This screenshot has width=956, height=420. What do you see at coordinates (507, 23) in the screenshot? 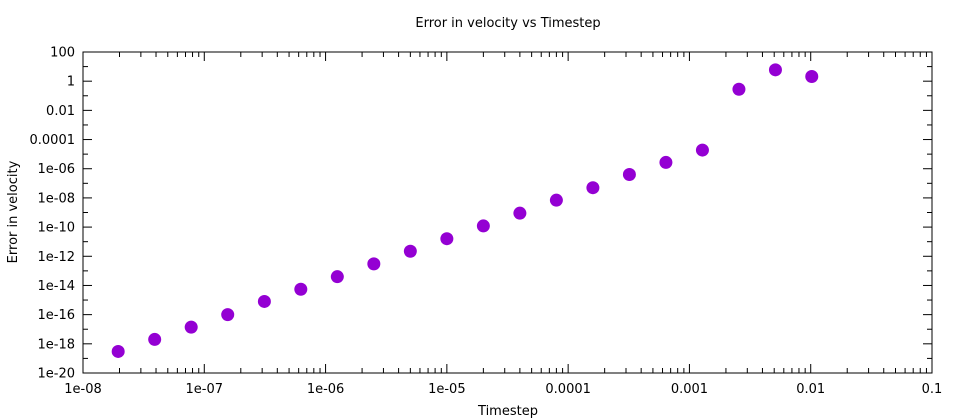
I see `chart-title: Error in velocity vs Timestep` at bounding box center [507, 23].